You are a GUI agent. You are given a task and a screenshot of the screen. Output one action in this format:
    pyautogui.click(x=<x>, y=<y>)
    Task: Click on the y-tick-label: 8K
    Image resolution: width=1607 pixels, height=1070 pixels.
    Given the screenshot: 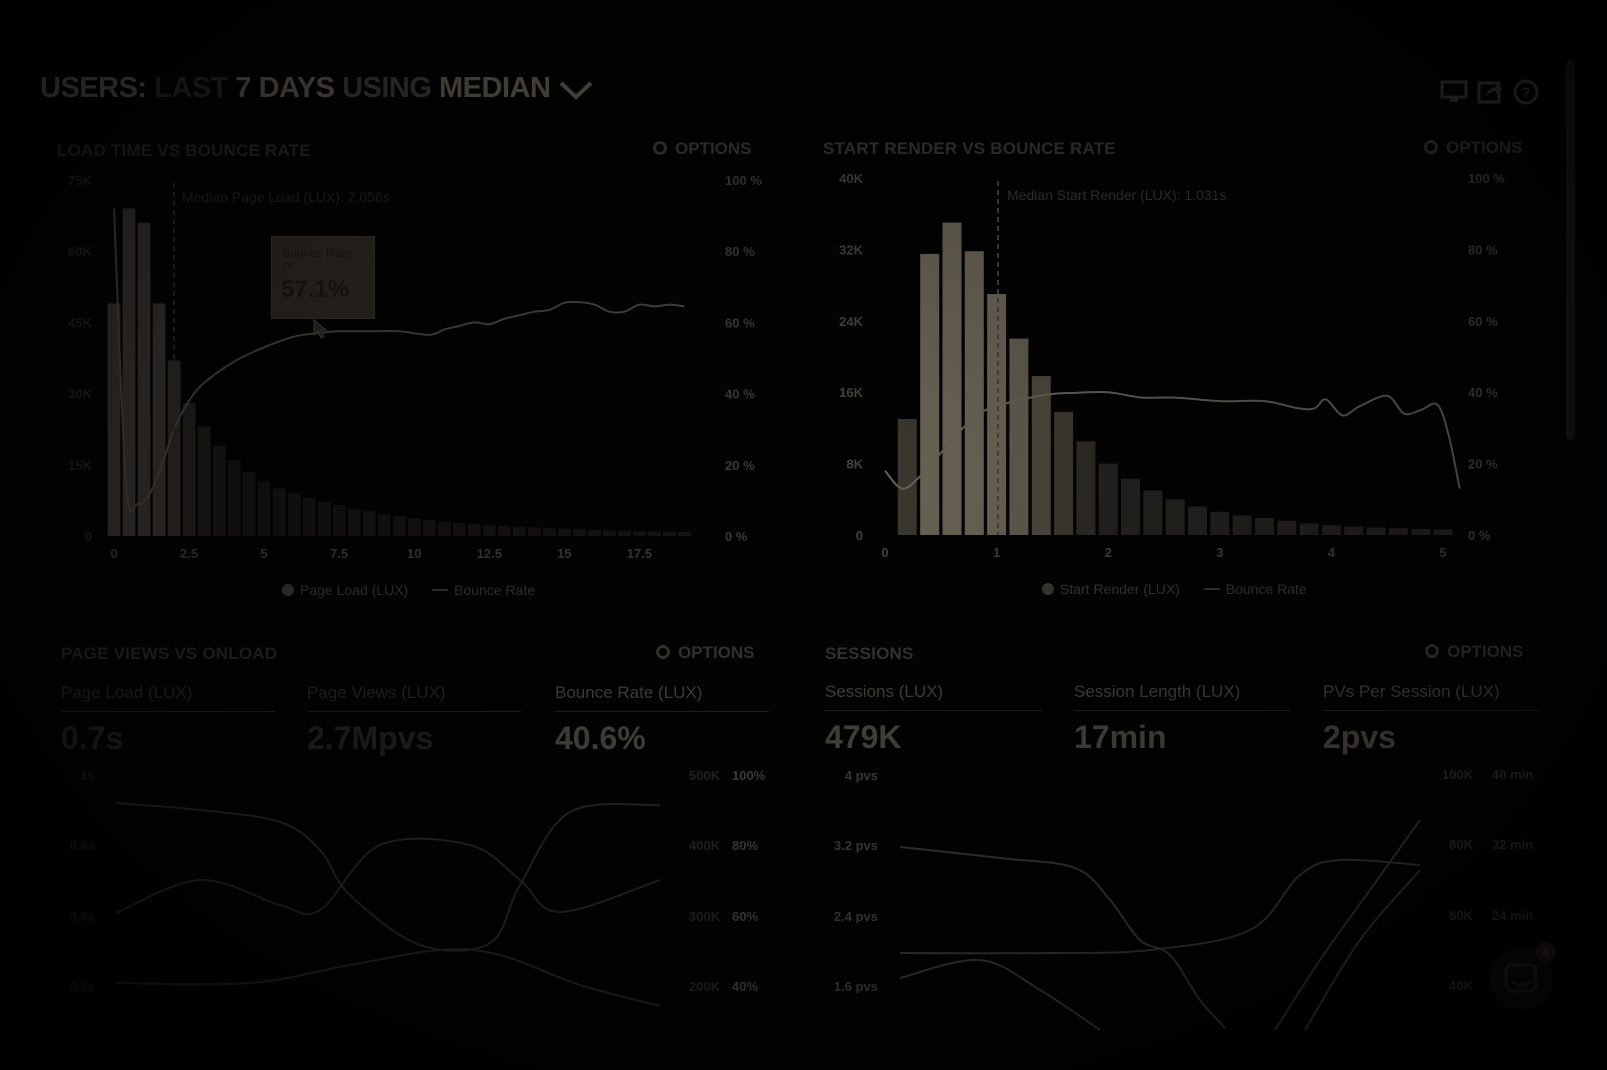 What is the action you would take?
    pyautogui.click(x=854, y=464)
    